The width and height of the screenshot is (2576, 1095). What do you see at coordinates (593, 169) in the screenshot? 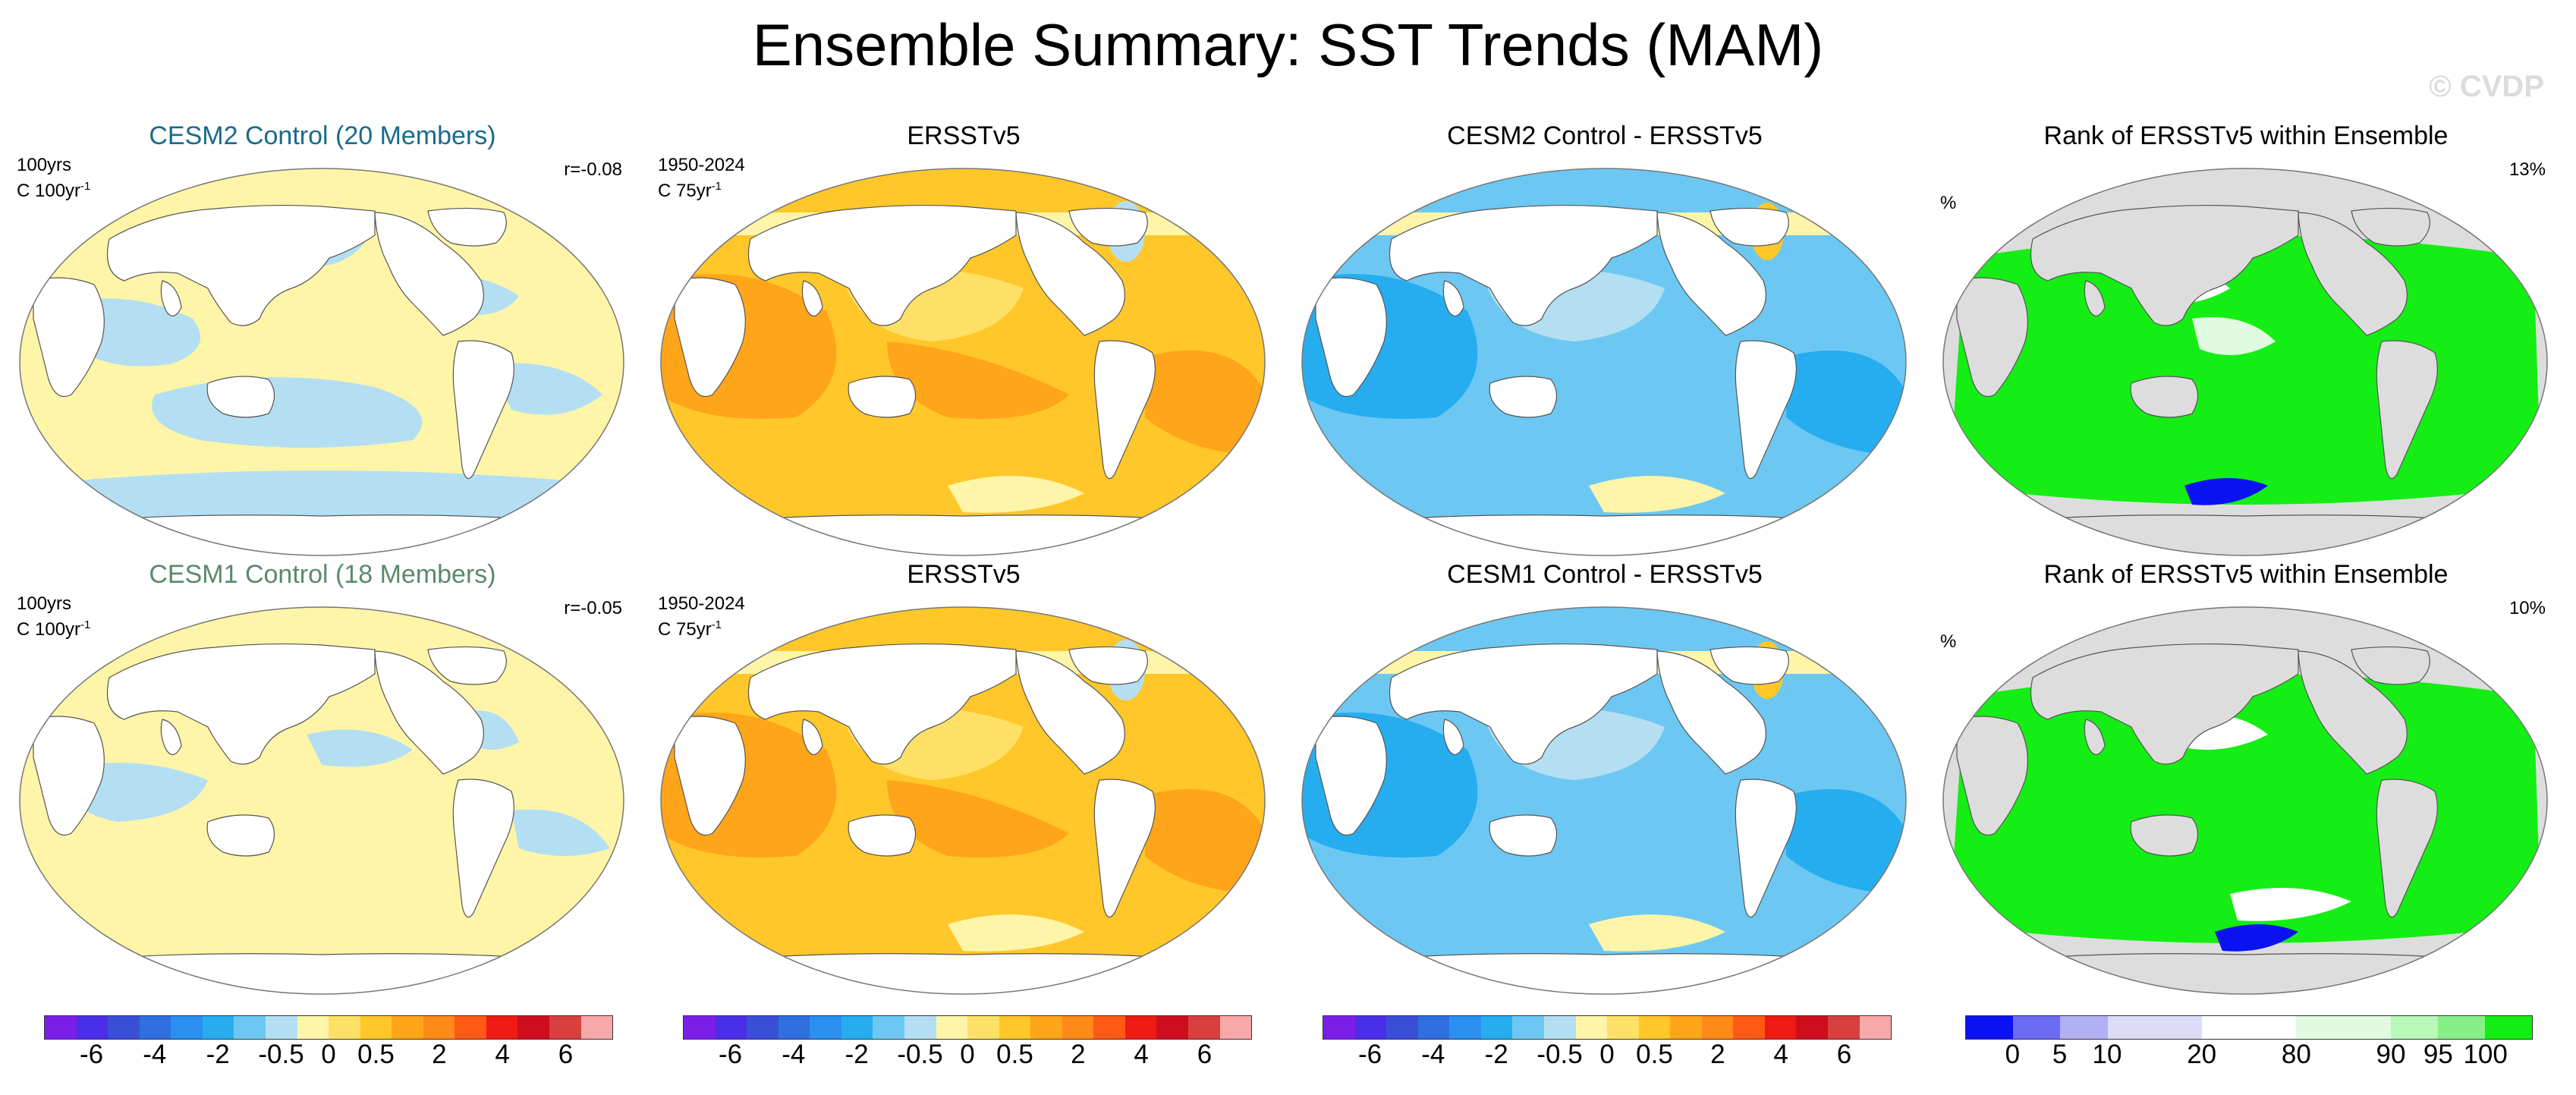
I see `pattern-correlation: r=-0.08` at bounding box center [593, 169].